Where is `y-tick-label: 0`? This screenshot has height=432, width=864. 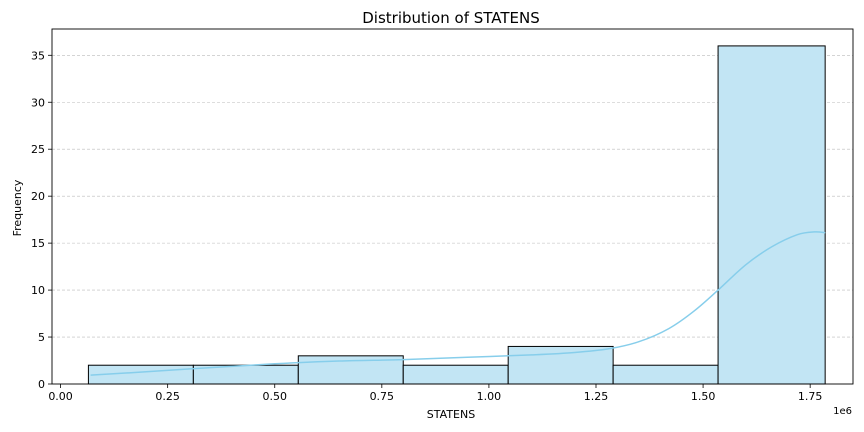
y-tick-label: 0 is located at coordinates (41, 384).